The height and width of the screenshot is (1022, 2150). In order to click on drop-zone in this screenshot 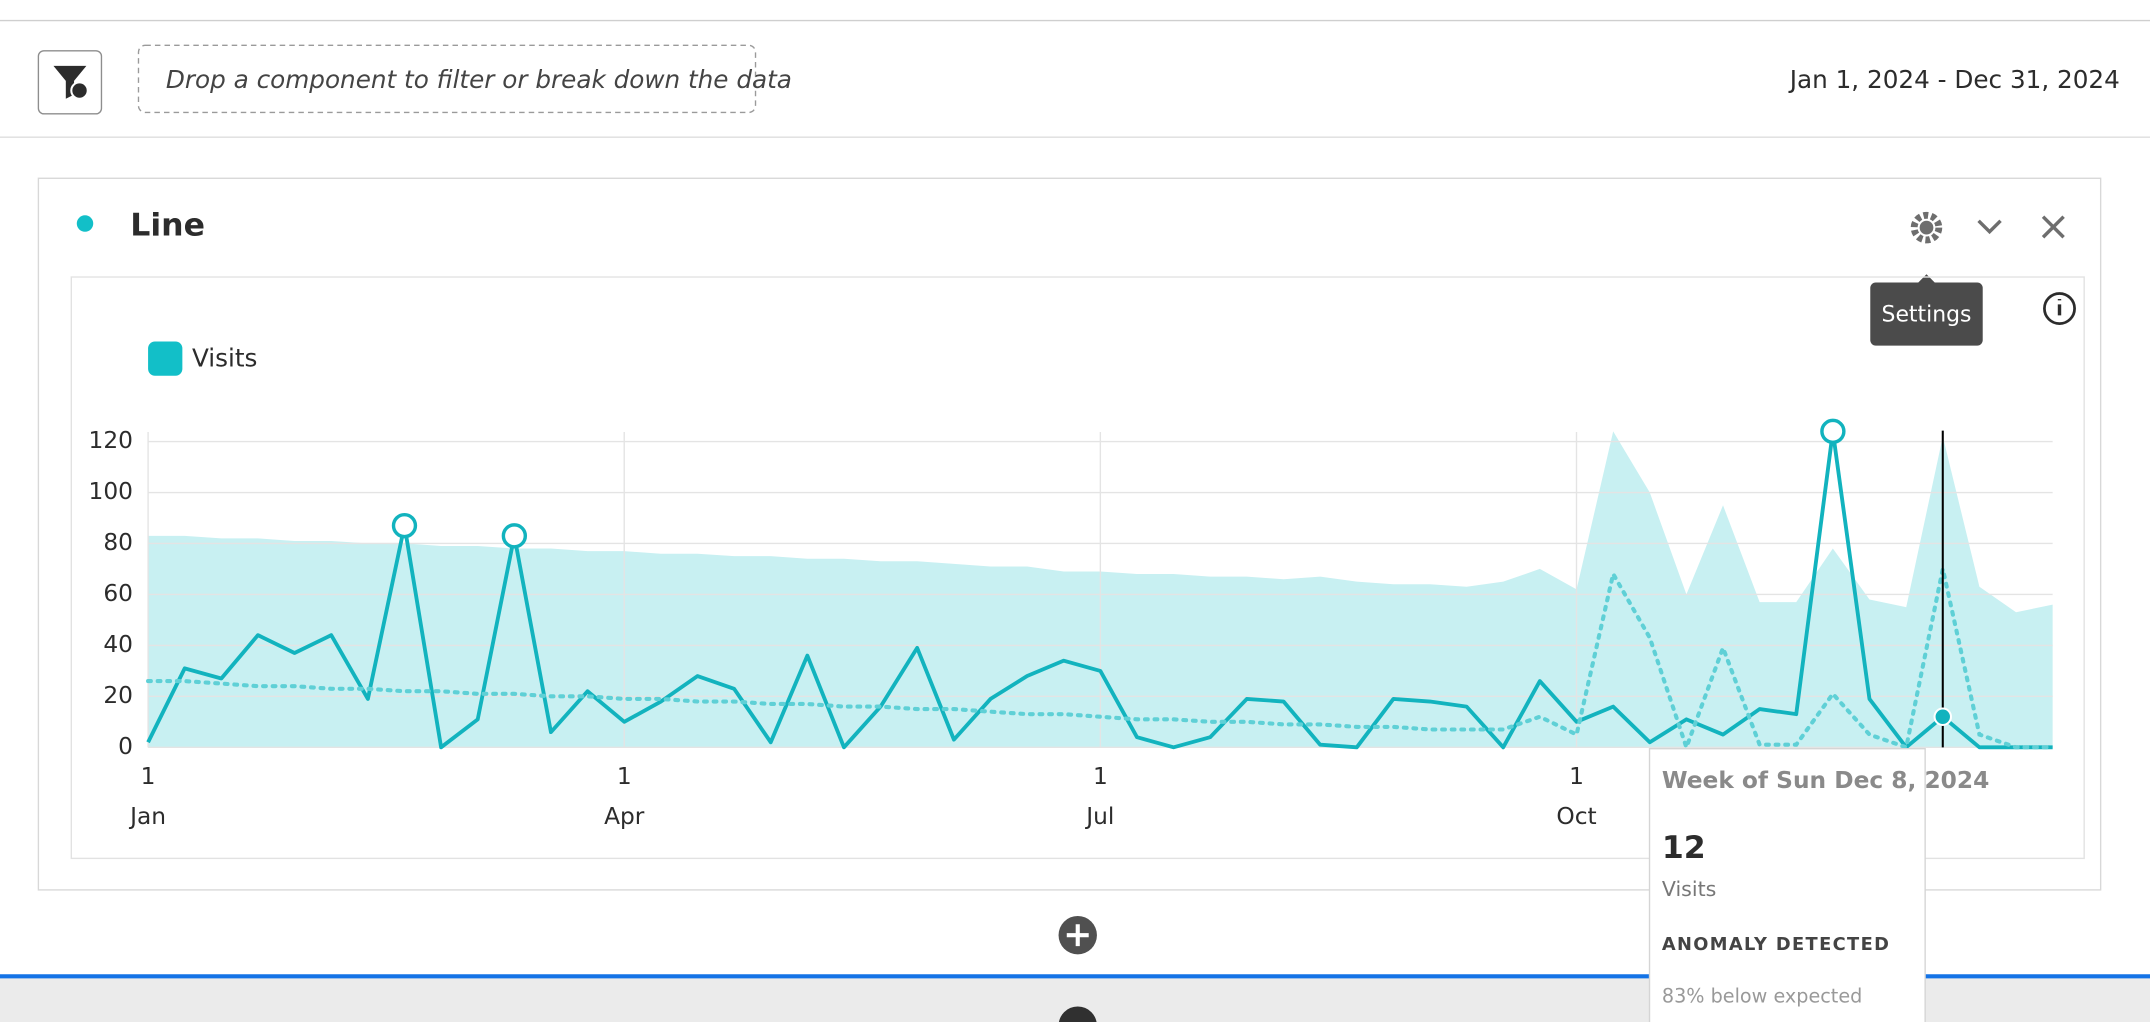, I will do `click(447, 79)`.